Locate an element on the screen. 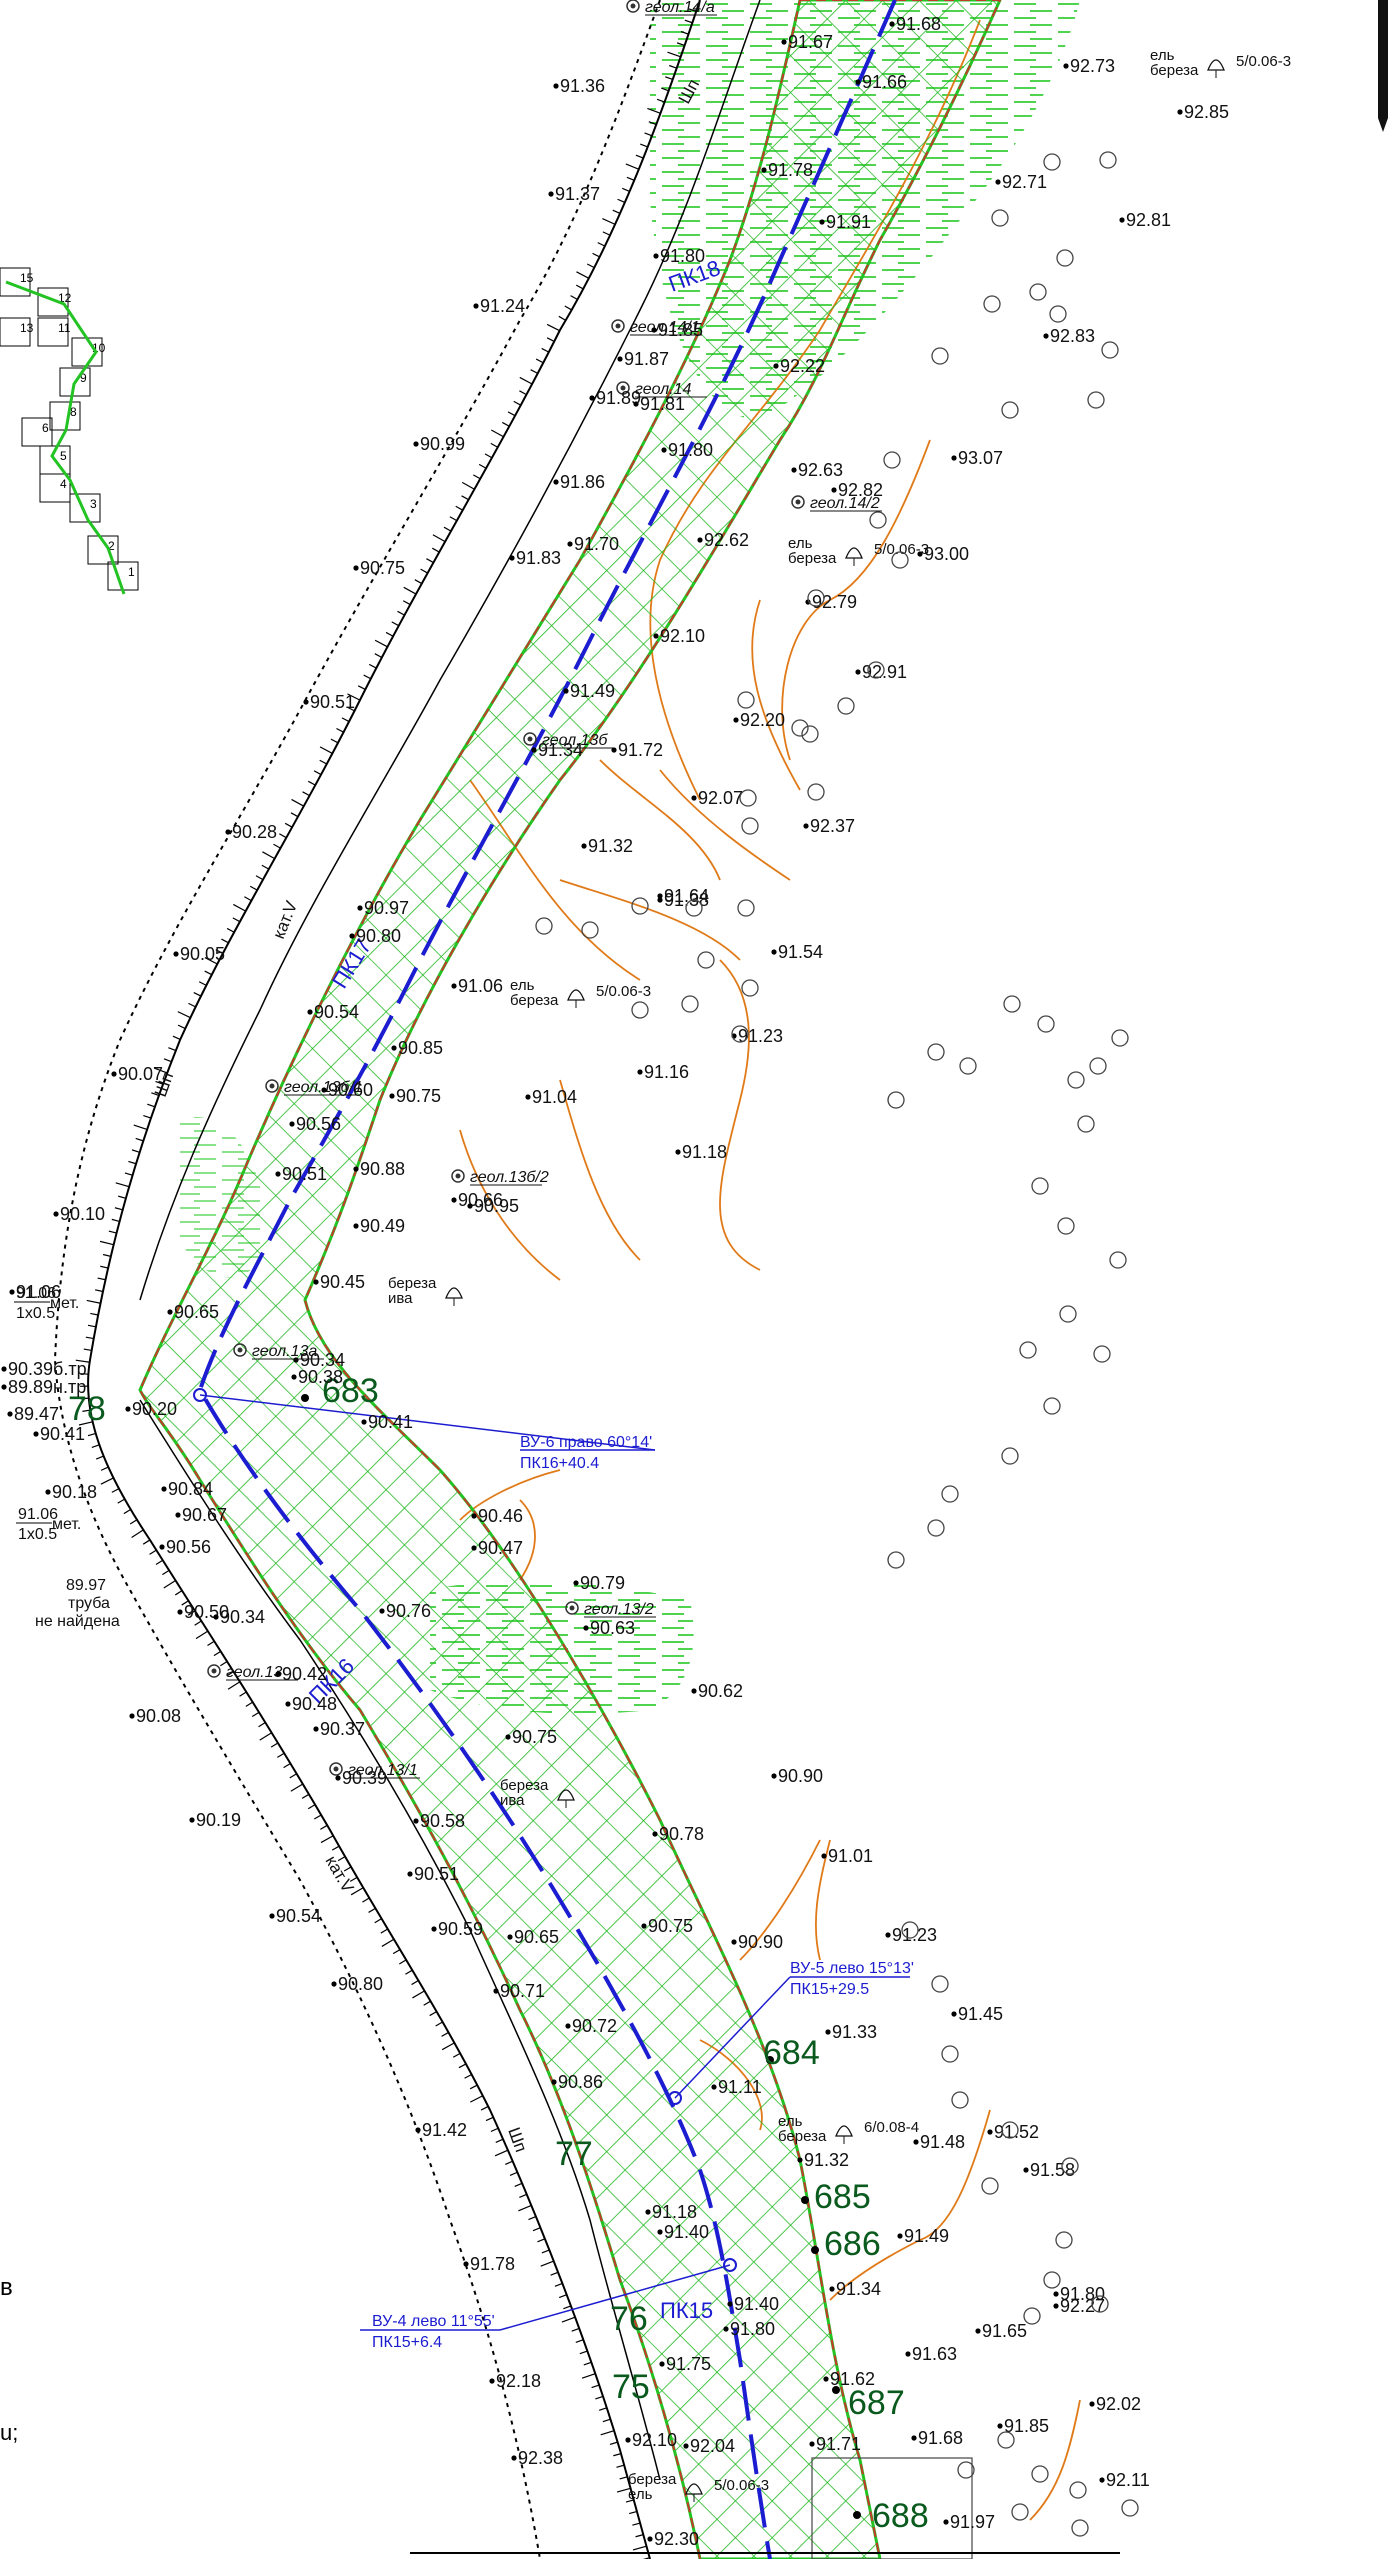 The width and height of the screenshot is (1396, 2559). svg-text: 91.38 is located at coordinates (686, 900).